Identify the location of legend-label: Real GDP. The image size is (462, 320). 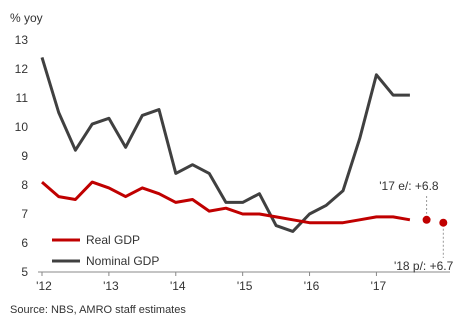
(113, 240).